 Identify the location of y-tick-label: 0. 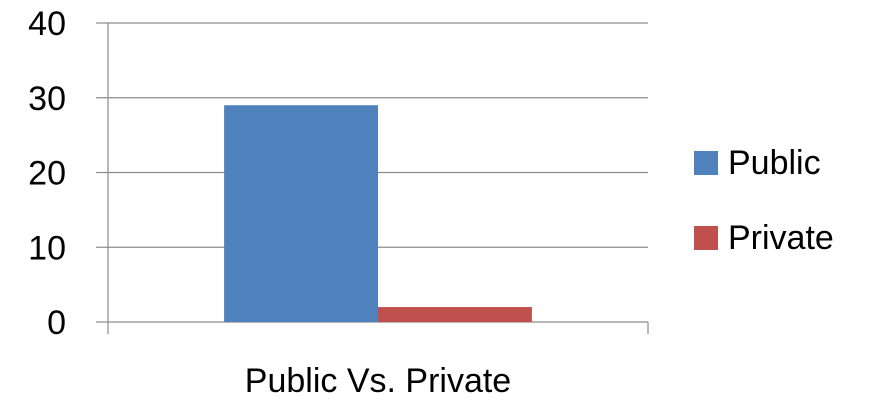
(56, 323).